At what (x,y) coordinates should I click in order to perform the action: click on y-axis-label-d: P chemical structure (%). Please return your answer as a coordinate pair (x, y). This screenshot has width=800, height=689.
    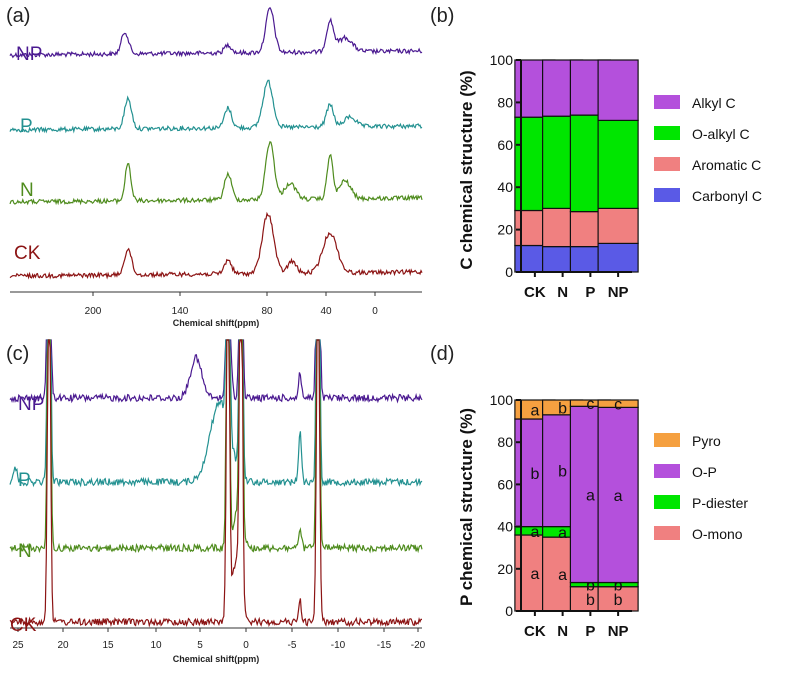
    Looking at the image, I should click on (466, 507).